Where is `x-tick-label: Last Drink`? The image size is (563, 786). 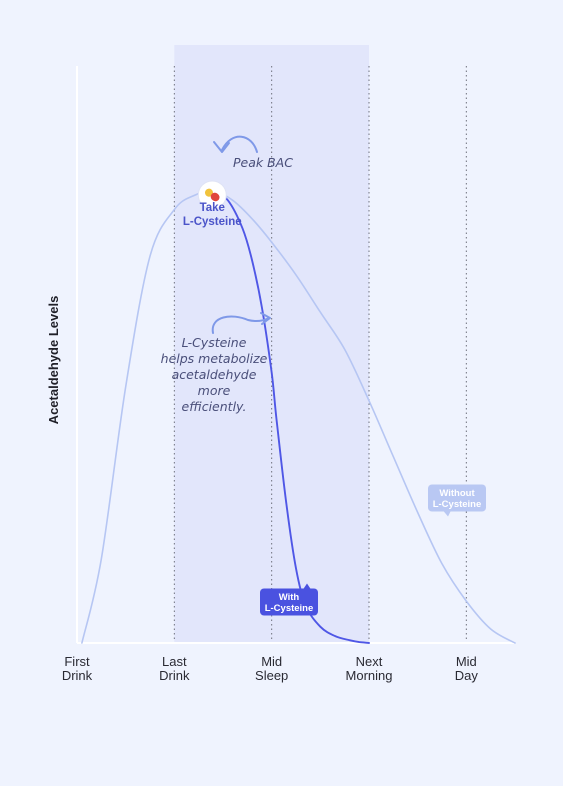
x-tick-label: Last Drink is located at coordinates (174, 668).